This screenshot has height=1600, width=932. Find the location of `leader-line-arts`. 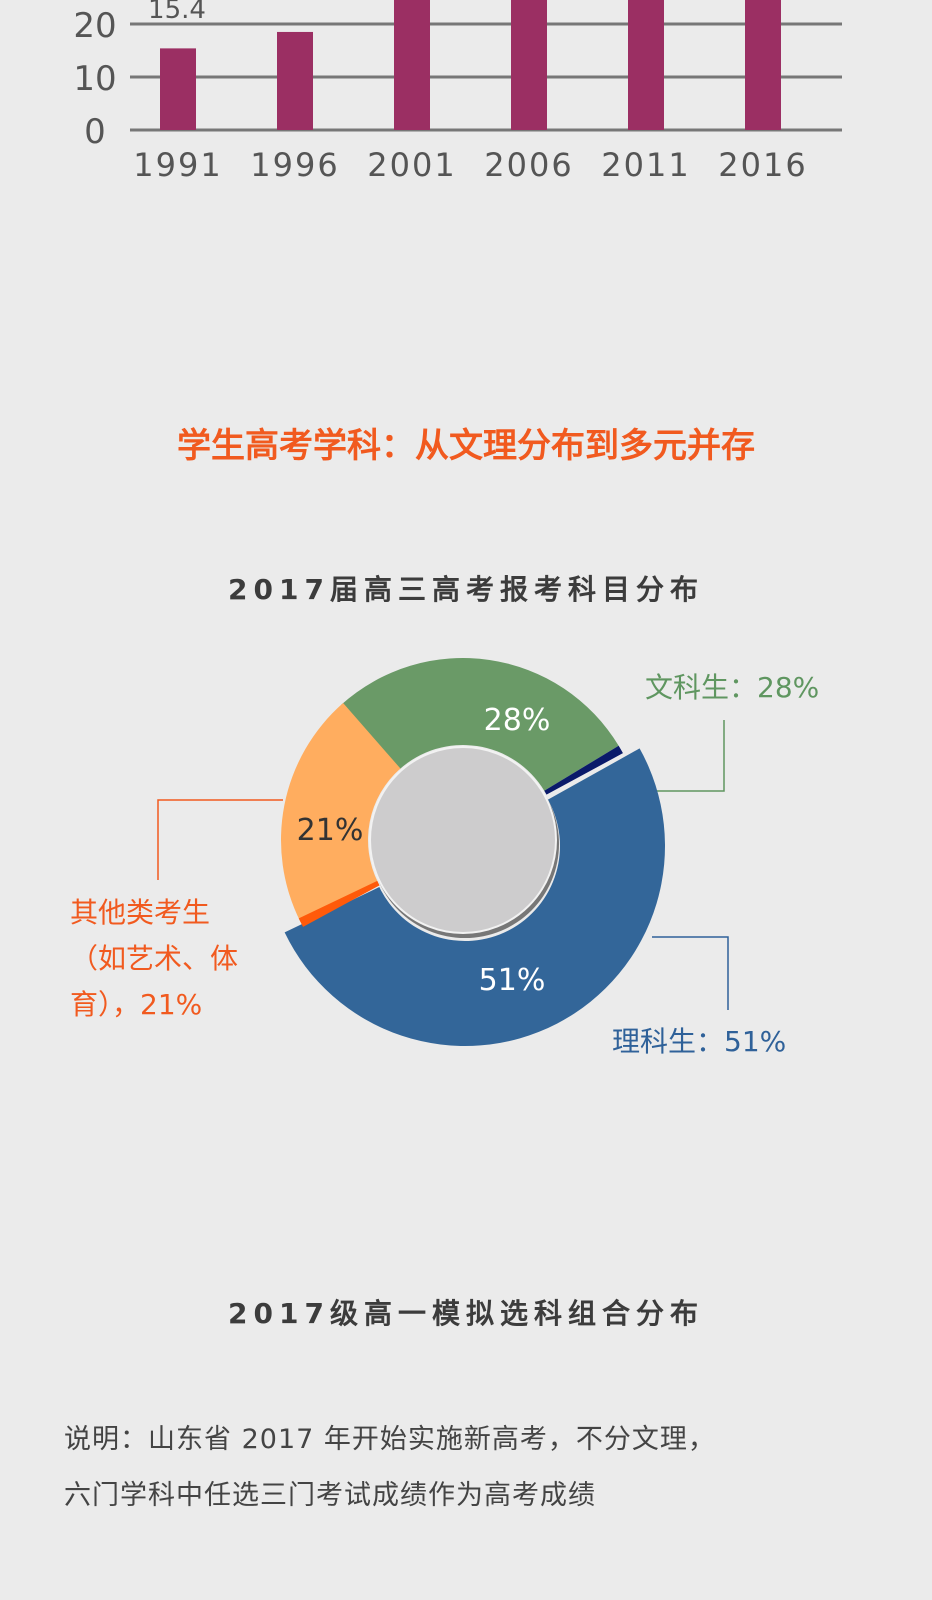

leader-line-arts is located at coordinates (682, 756).